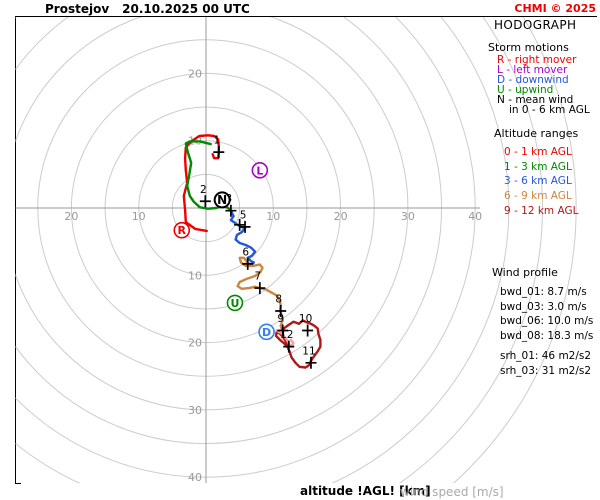 Image resolution: width=600 pixels, height=500 pixels. Describe the element at coordinates (538, 152) in the screenshot. I see `altitude-range-legend-0: 0 - 1 km AGL` at that location.